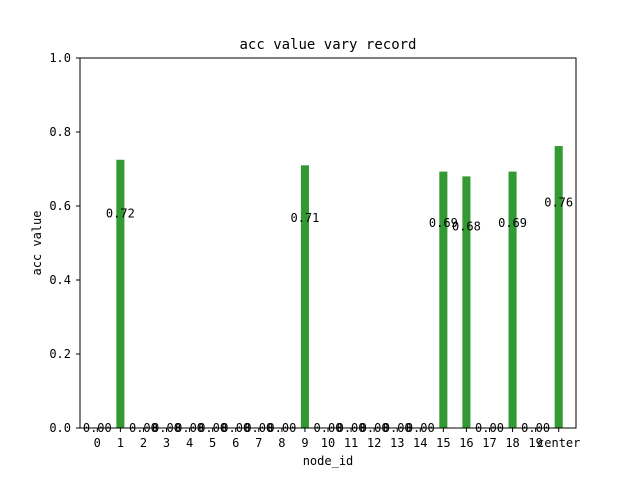 Image resolution: width=640 pixels, height=480 pixels. Describe the element at coordinates (60, 58) in the screenshot. I see `y-tick-label: 1.0` at that location.